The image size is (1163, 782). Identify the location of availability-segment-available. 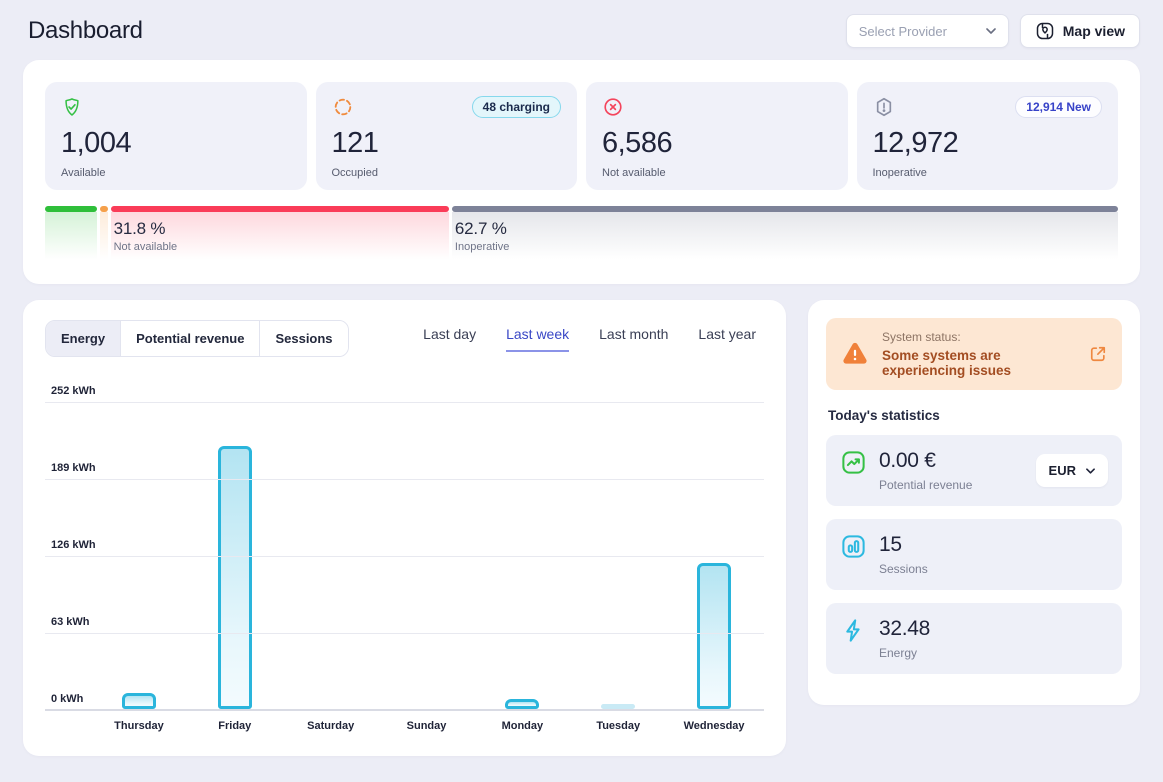
(71, 234).